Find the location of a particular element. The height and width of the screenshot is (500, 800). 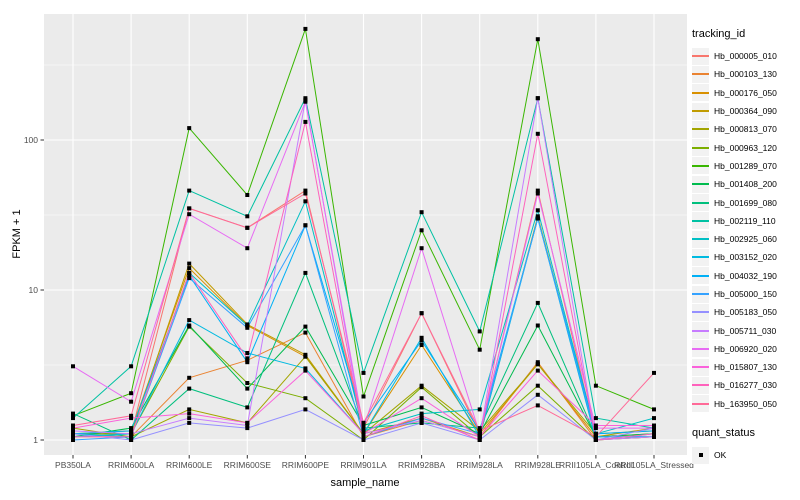

x-tick-label: RRII105LA_Control is located at coordinates (596, 465).